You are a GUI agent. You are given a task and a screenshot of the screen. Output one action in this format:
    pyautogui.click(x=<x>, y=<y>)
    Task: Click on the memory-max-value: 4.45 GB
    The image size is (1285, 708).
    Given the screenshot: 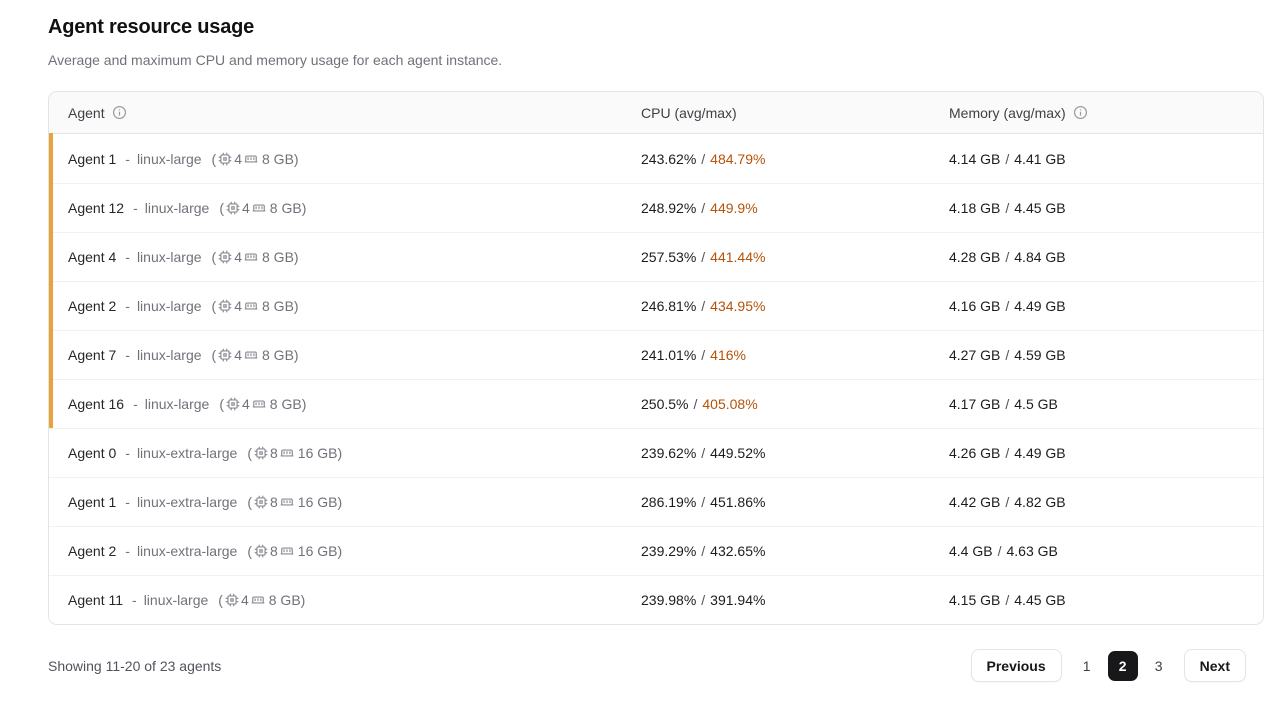 What is the action you would take?
    pyautogui.click(x=1040, y=208)
    